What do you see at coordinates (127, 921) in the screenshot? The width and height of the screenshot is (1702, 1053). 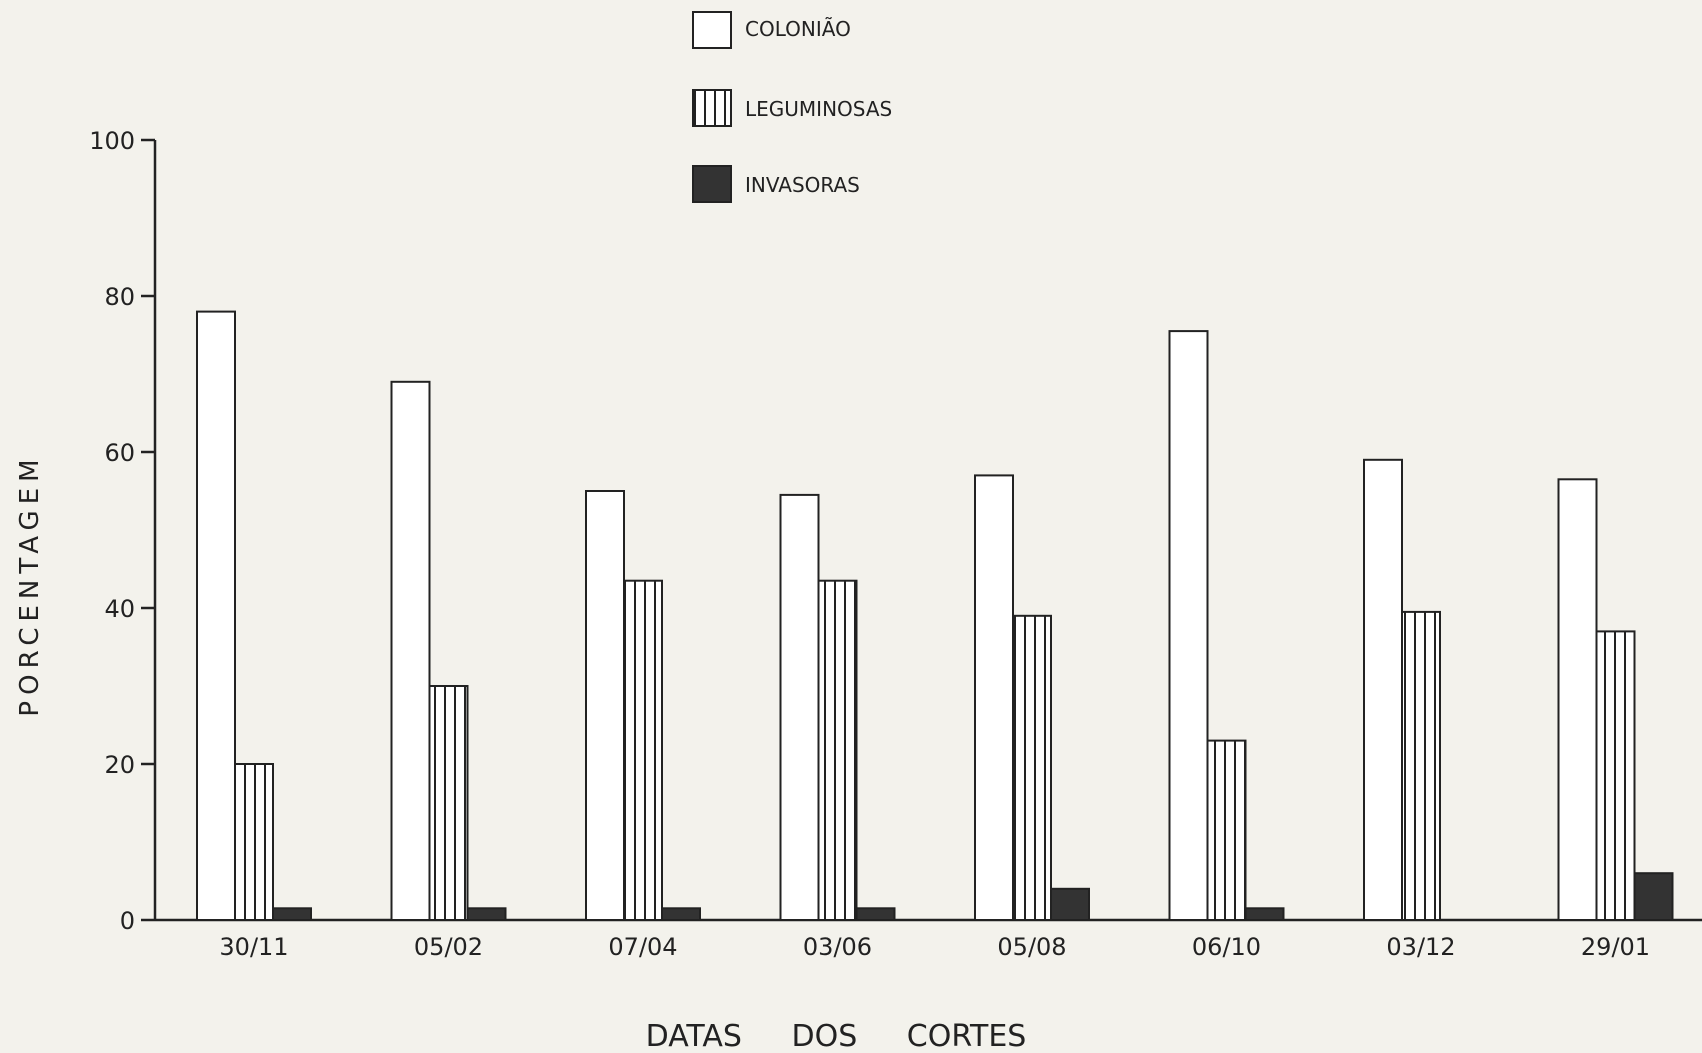 I see `y-tick-label: 0` at bounding box center [127, 921].